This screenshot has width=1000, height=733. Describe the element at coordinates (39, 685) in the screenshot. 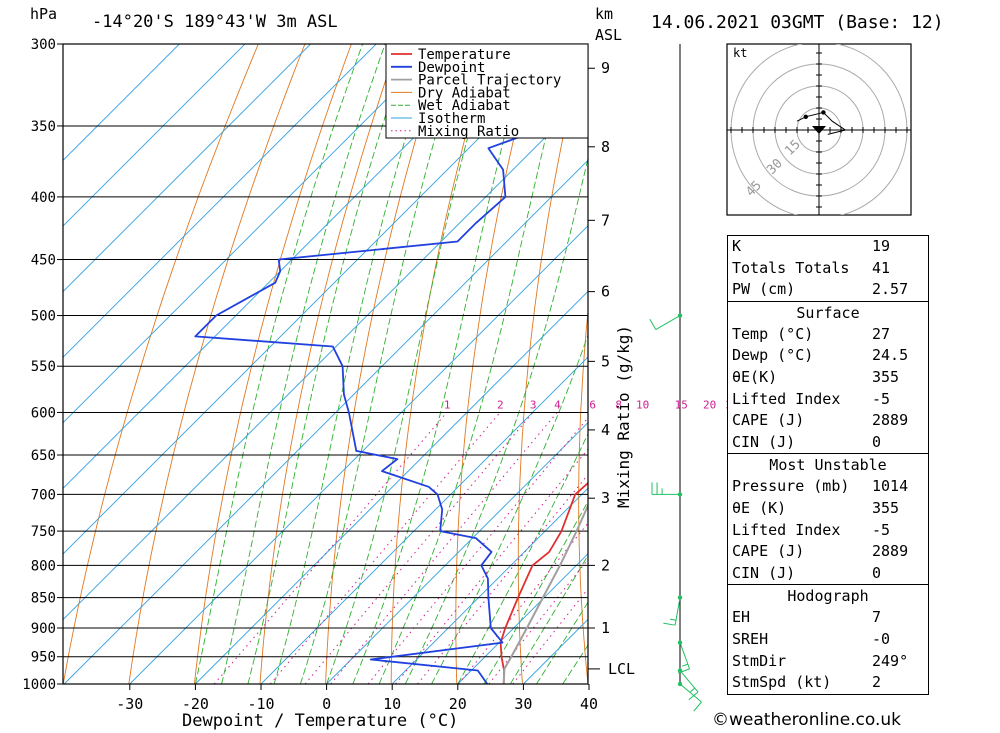

I see `pressure-tick-label: 1000` at that location.